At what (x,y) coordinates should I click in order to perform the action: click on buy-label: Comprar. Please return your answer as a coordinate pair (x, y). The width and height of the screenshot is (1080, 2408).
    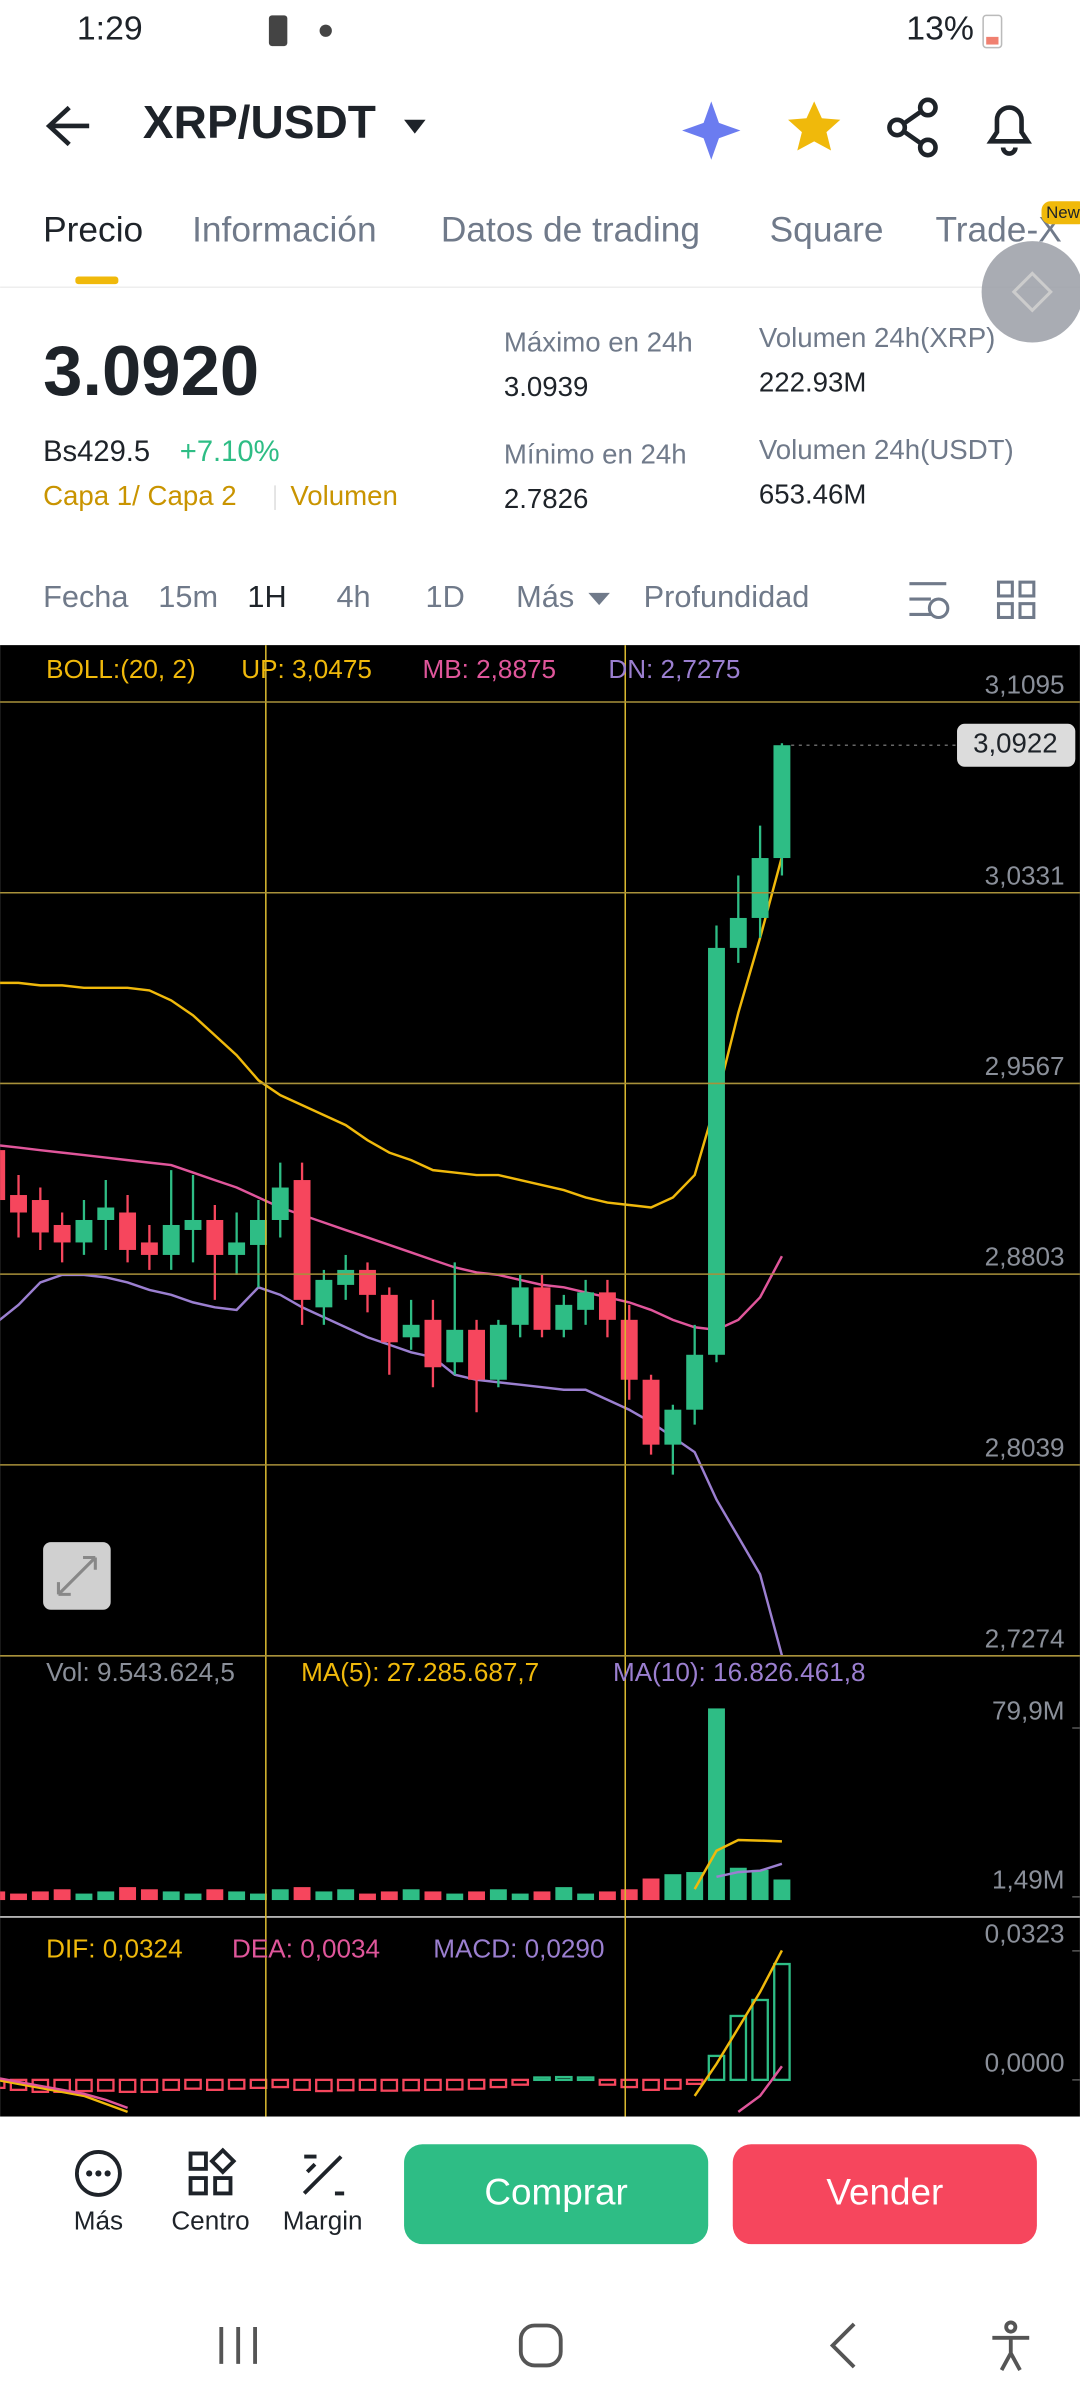
    Looking at the image, I should click on (555, 2192).